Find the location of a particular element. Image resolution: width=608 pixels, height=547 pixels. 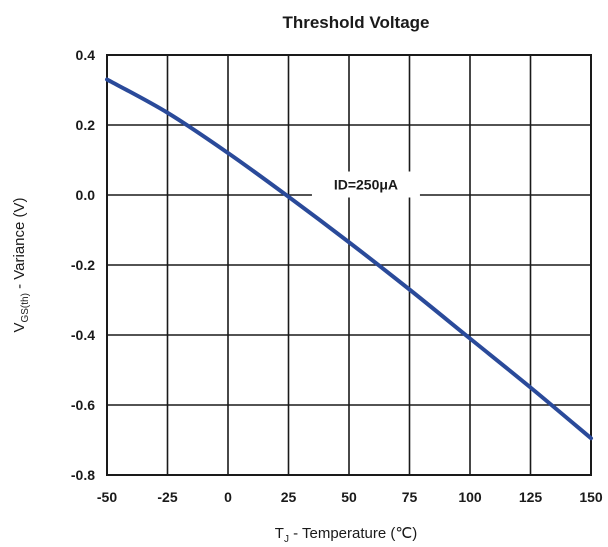

x-axis-label-rest: - Temperature (℃) is located at coordinates (353, 533).